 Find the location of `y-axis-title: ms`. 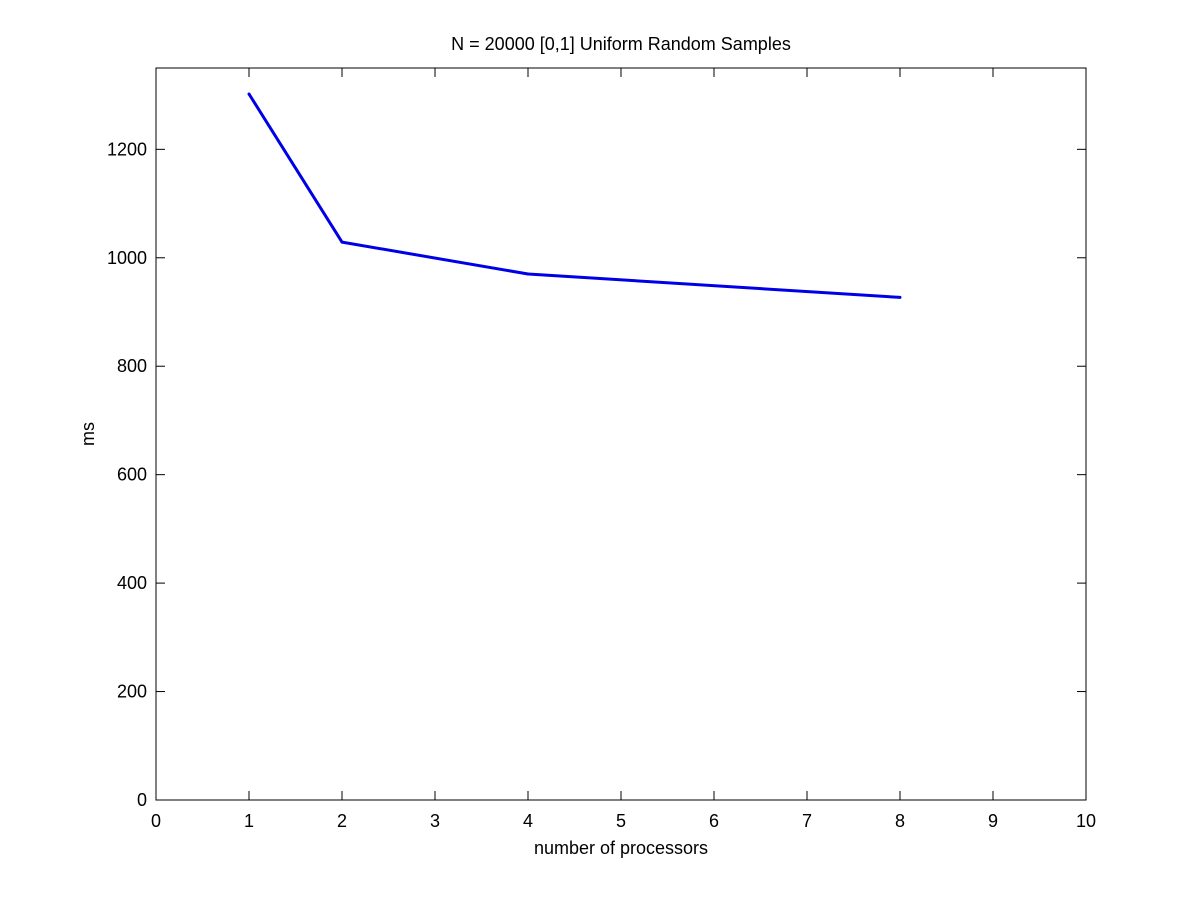

y-axis-title: ms is located at coordinates (88, 434).